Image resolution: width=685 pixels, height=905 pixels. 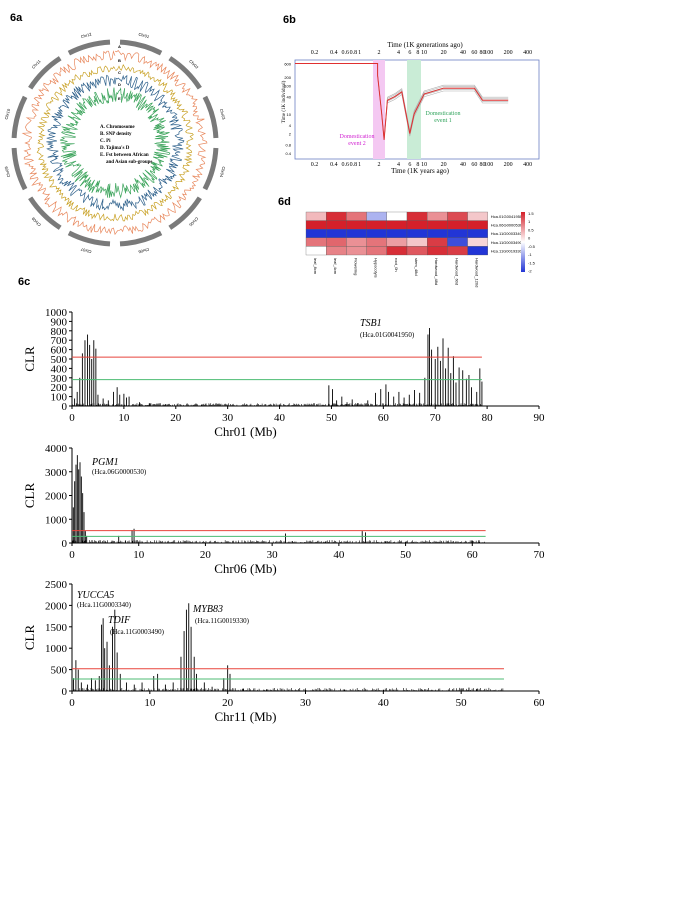 What do you see at coordinates (315, 266) in the screenshot?
I see `heatmap-col-label: leaf_8cm` at bounding box center [315, 266].